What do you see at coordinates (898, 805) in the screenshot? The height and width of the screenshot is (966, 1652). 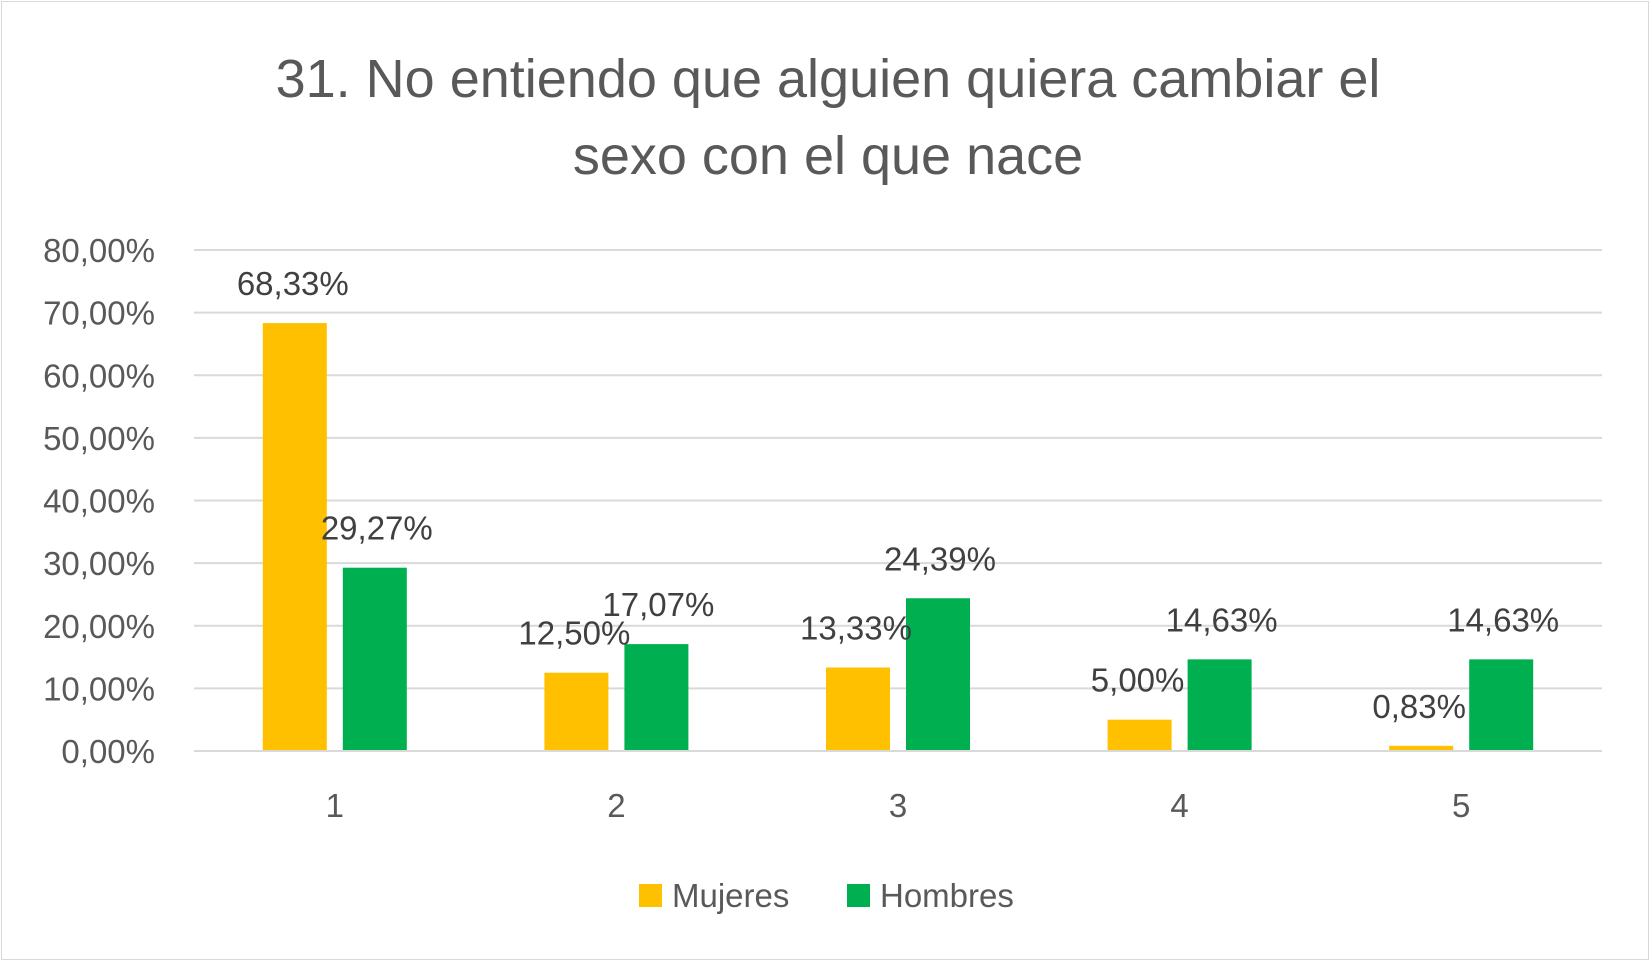 I see `x-tick-label: 3` at bounding box center [898, 805].